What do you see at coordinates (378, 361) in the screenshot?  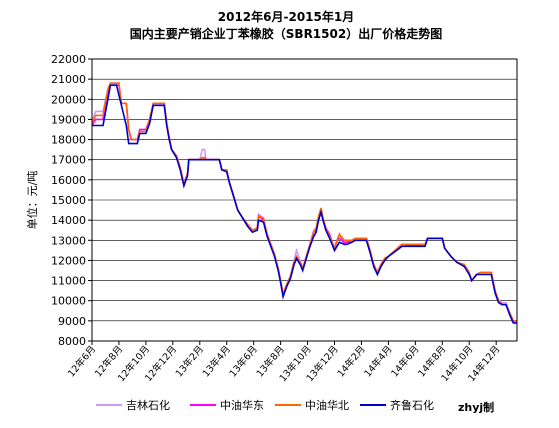 I see `x-tick-label: 14年4月` at bounding box center [378, 361].